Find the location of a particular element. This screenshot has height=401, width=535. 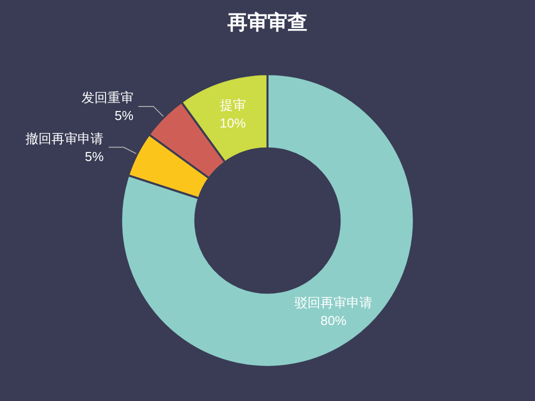

slice-label: 驳回再审申请 is located at coordinates (333, 302).